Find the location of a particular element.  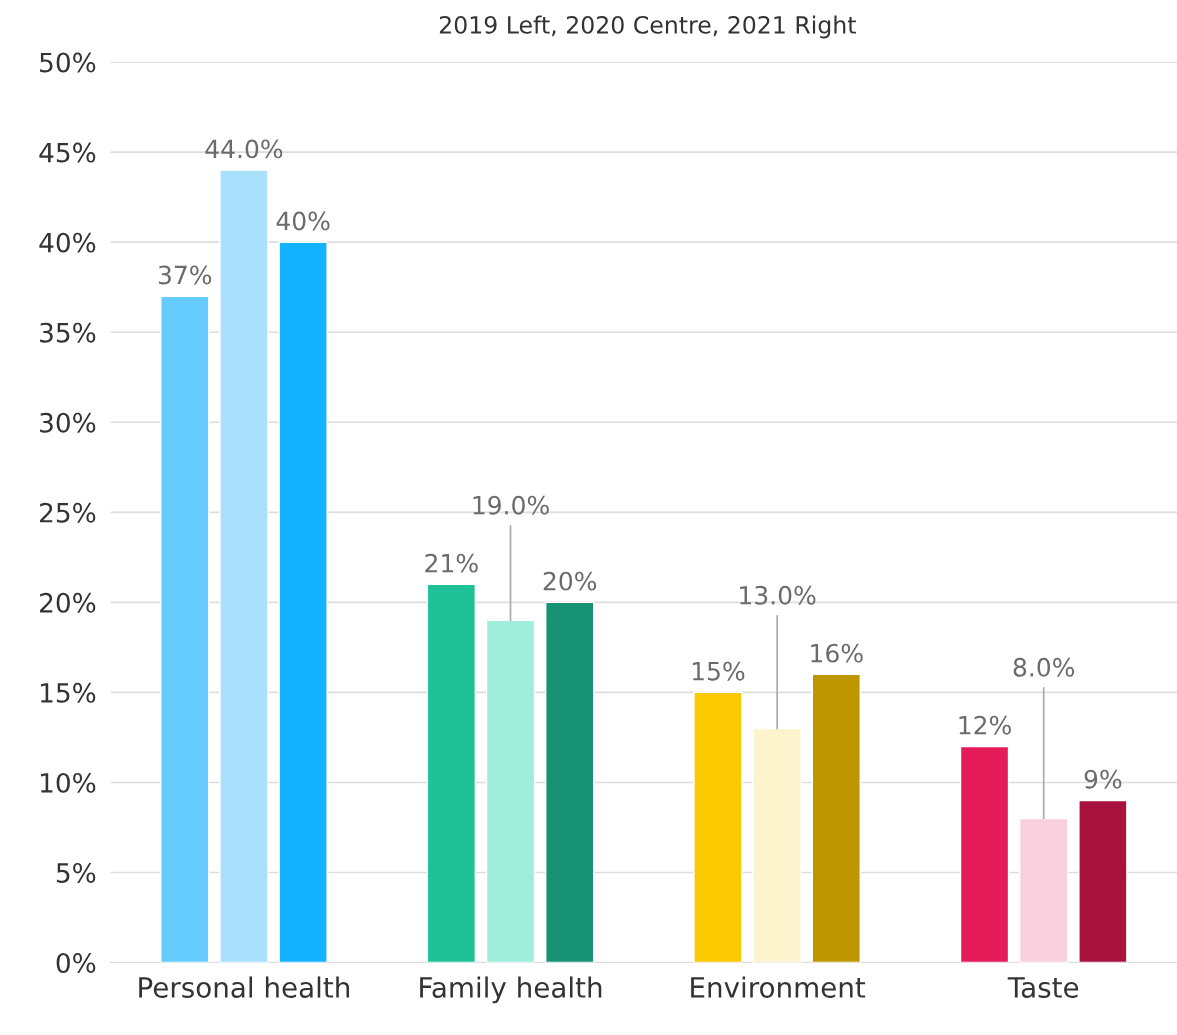

y-tick-label: 25% is located at coordinates (68, 512).